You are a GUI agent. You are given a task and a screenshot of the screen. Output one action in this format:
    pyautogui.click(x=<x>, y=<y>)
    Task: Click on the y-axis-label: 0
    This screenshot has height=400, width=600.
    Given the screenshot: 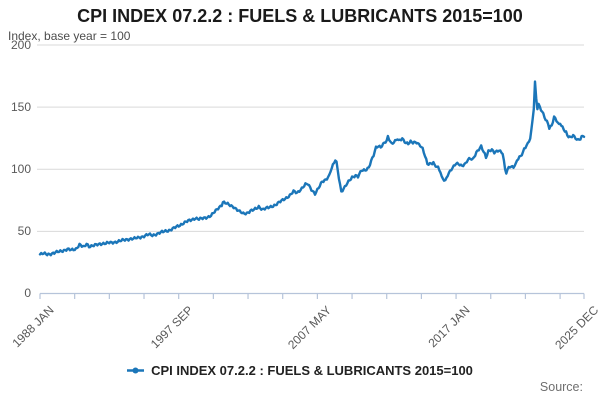 What is the action you would take?
    pyautogui.click(x=27, y=293)
    